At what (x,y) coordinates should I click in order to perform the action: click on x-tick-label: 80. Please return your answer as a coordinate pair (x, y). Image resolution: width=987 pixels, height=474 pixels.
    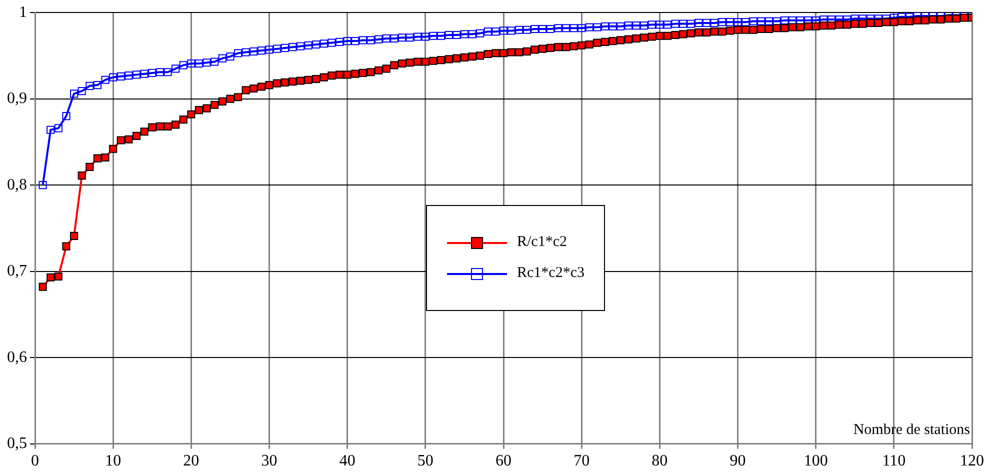
    Looking at the image, I should click on (660, 461).